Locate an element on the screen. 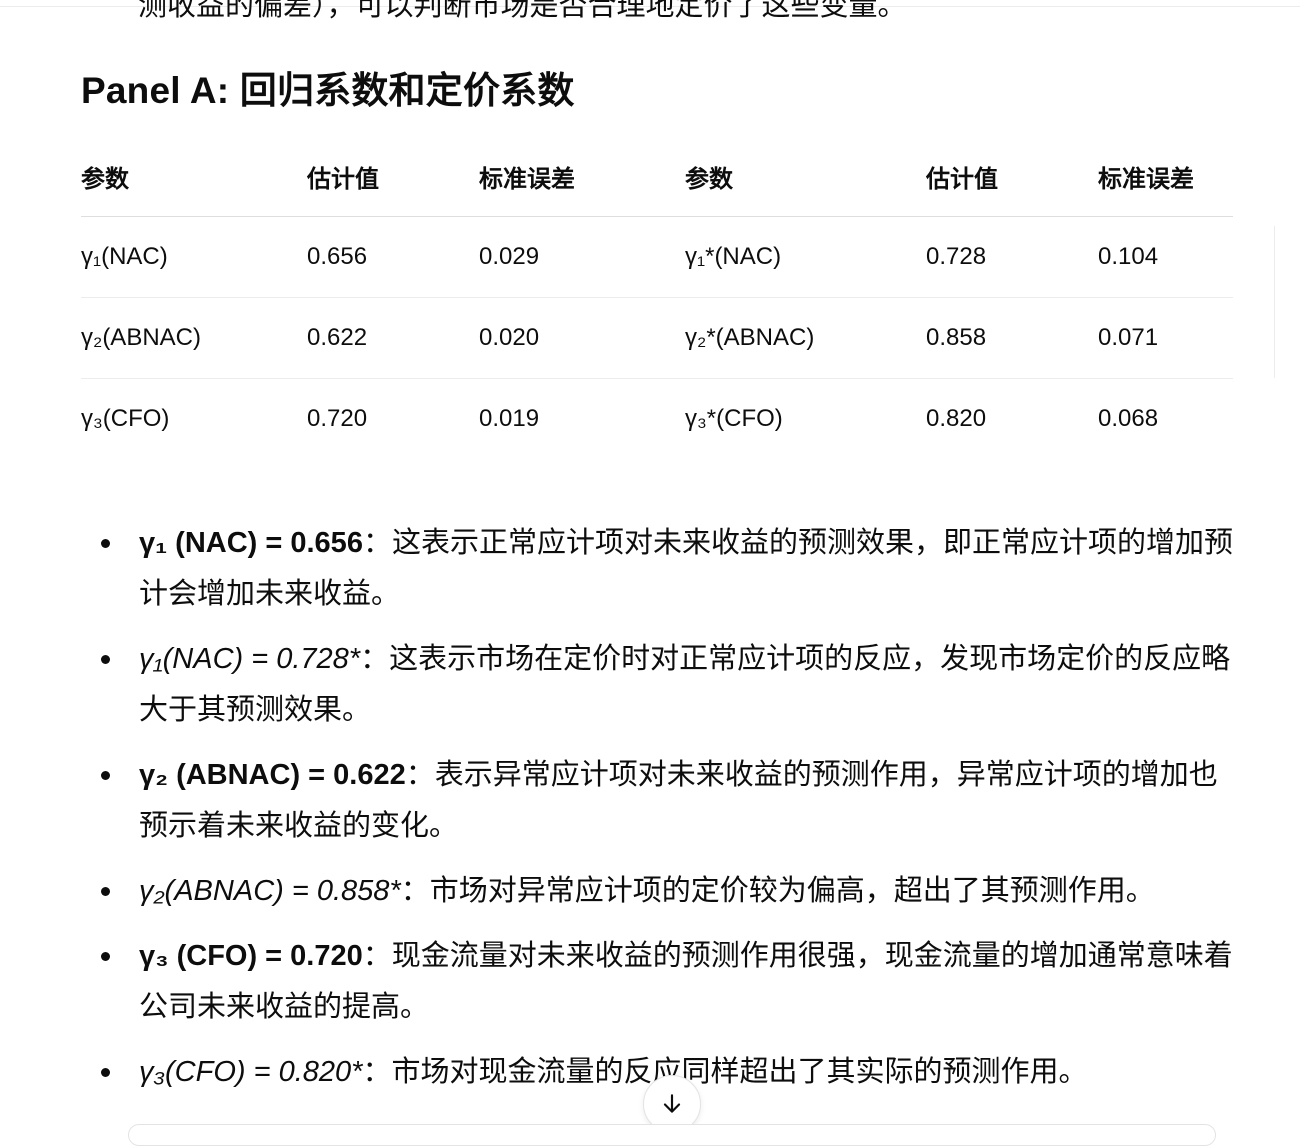 The image size is (1300, 1146). header-estimate: 估计值 is located at coordinates (393, 177).